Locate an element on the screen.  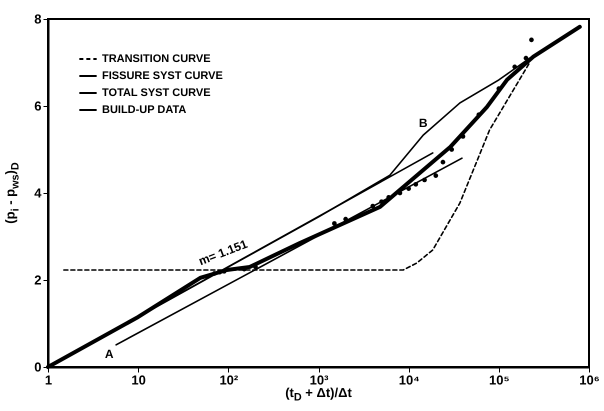
y-tick-label: 6 is located at coordinates (38, 106).